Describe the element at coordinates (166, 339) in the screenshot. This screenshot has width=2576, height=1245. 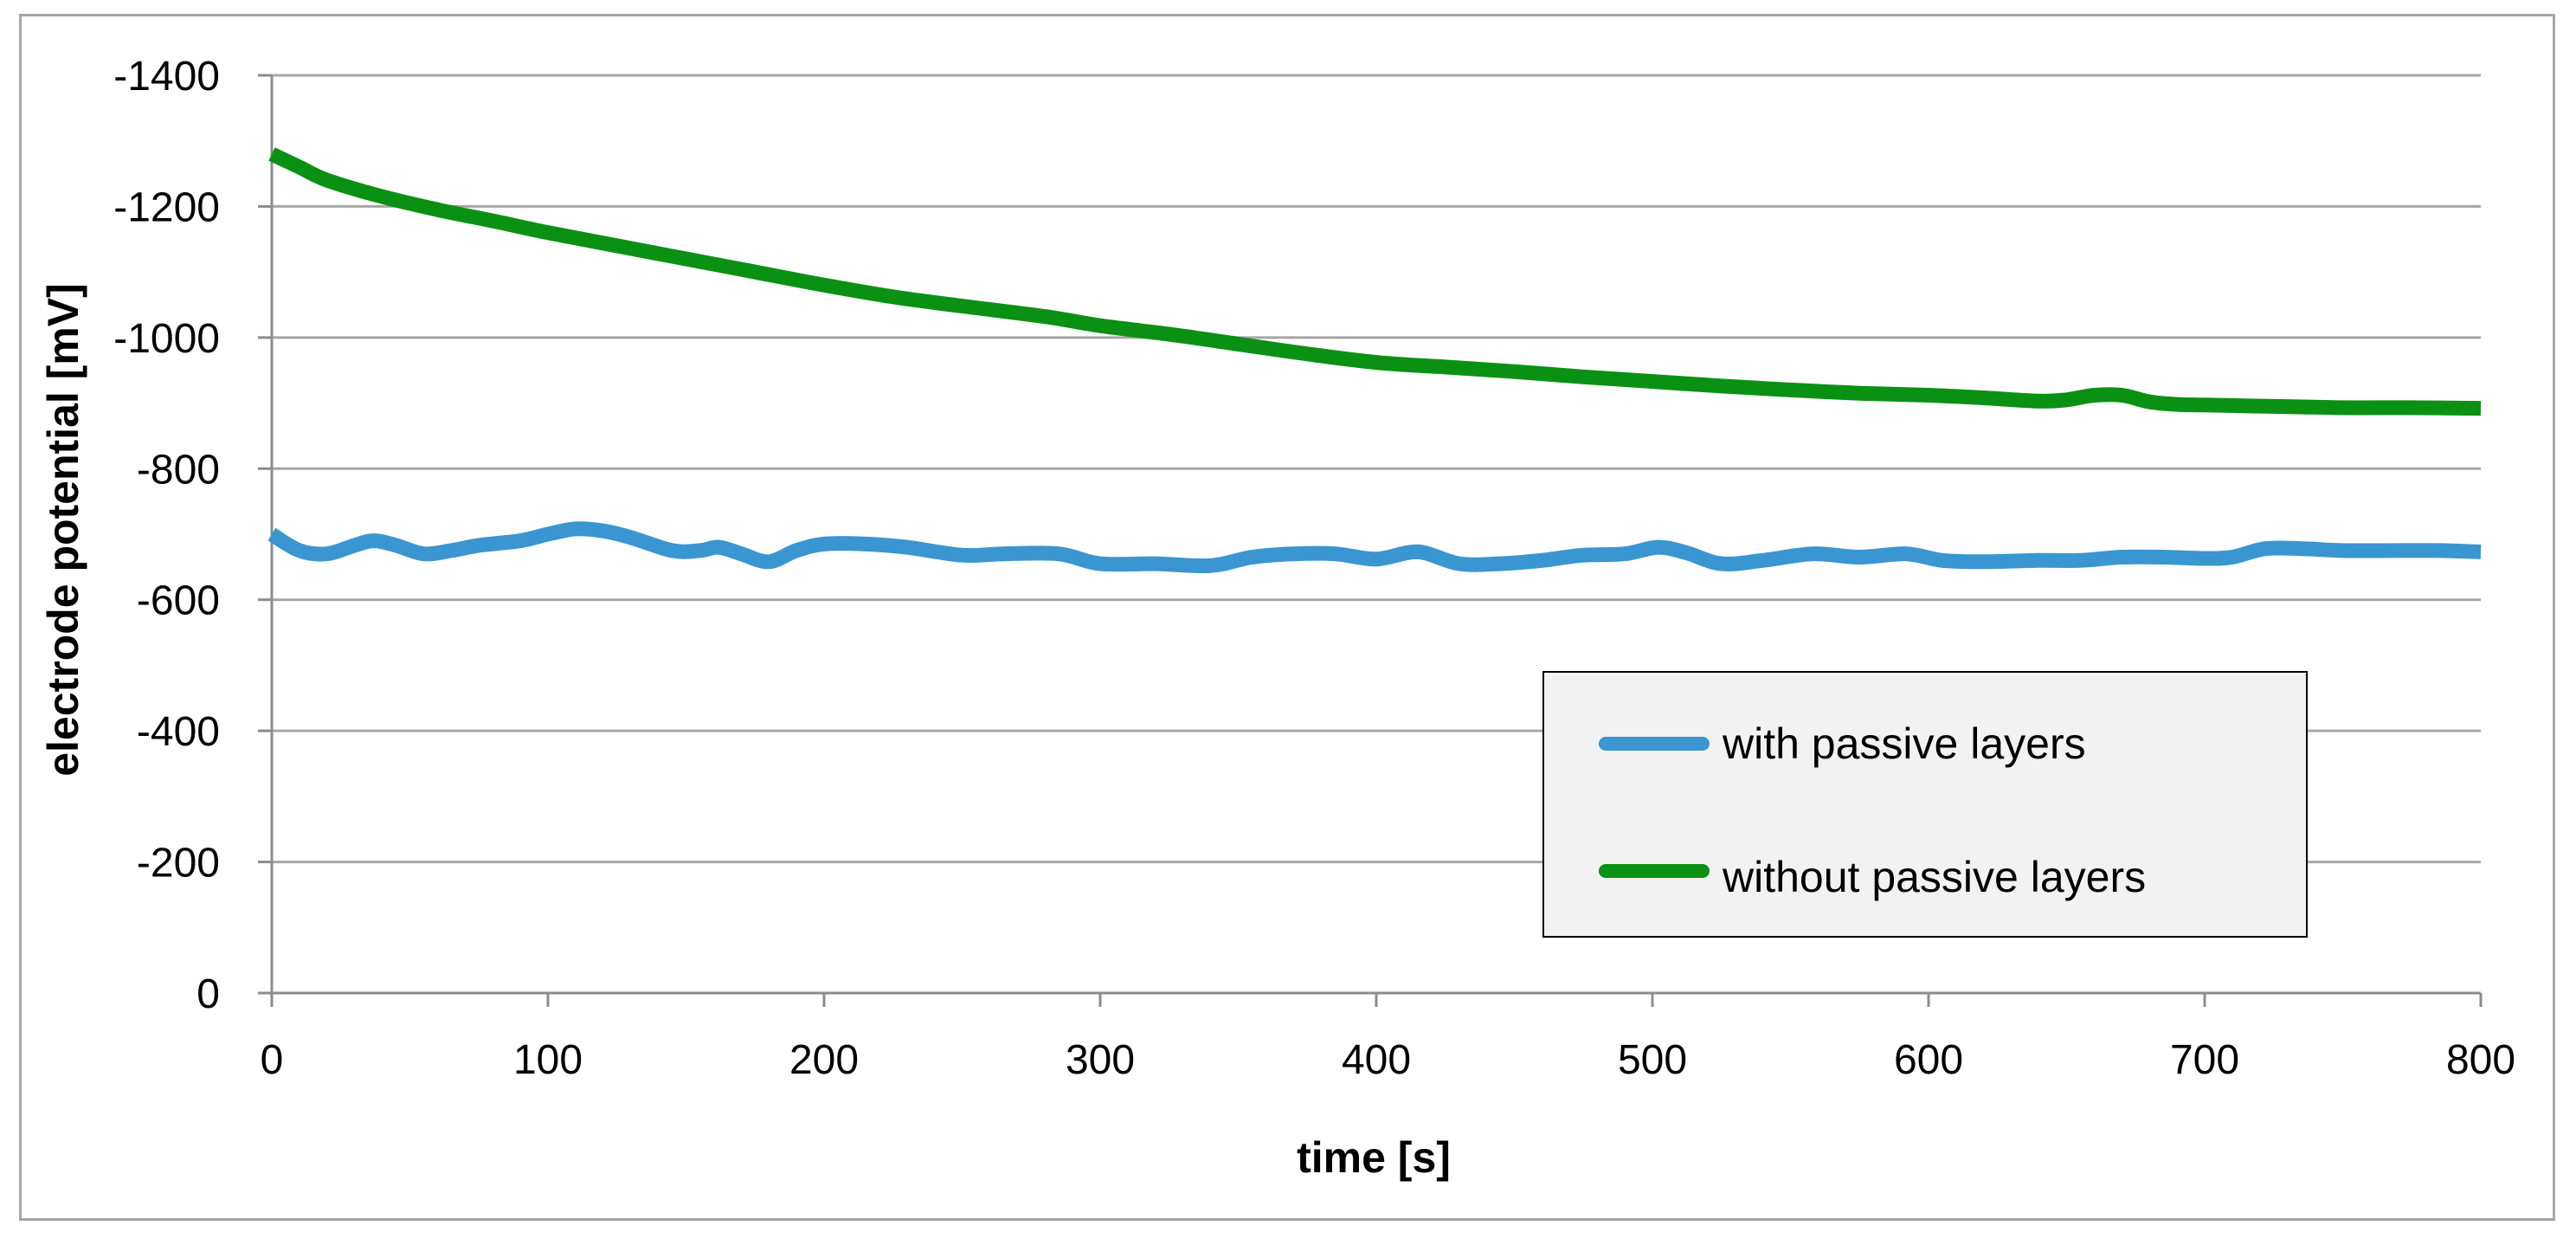
I see `y-tick-label: -1000` at that location.